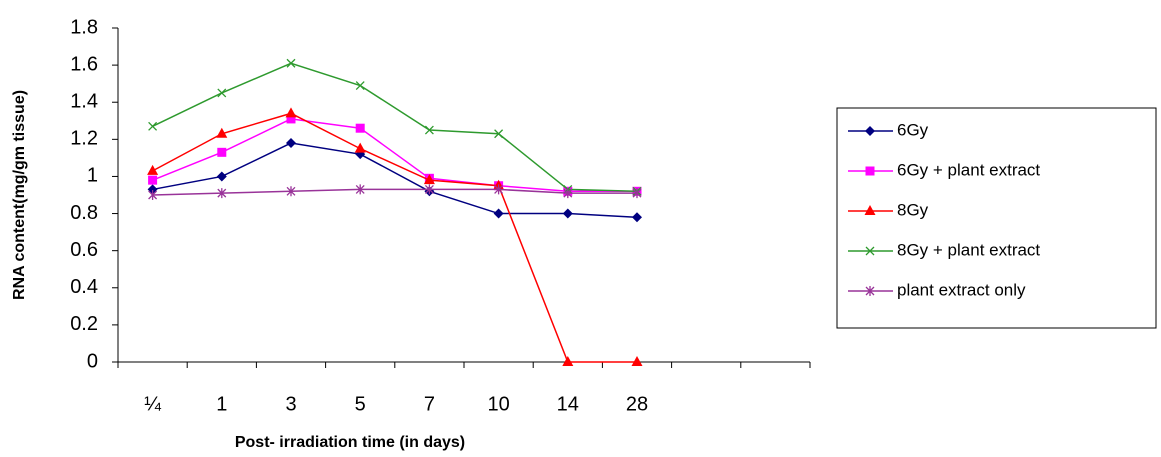 The width and height of the screenshot is (1161, 457). What do you see at coordinates (961, 289) in the screenshot?
I see `legend-label: plant extract only` at bounding box center [961, 289].